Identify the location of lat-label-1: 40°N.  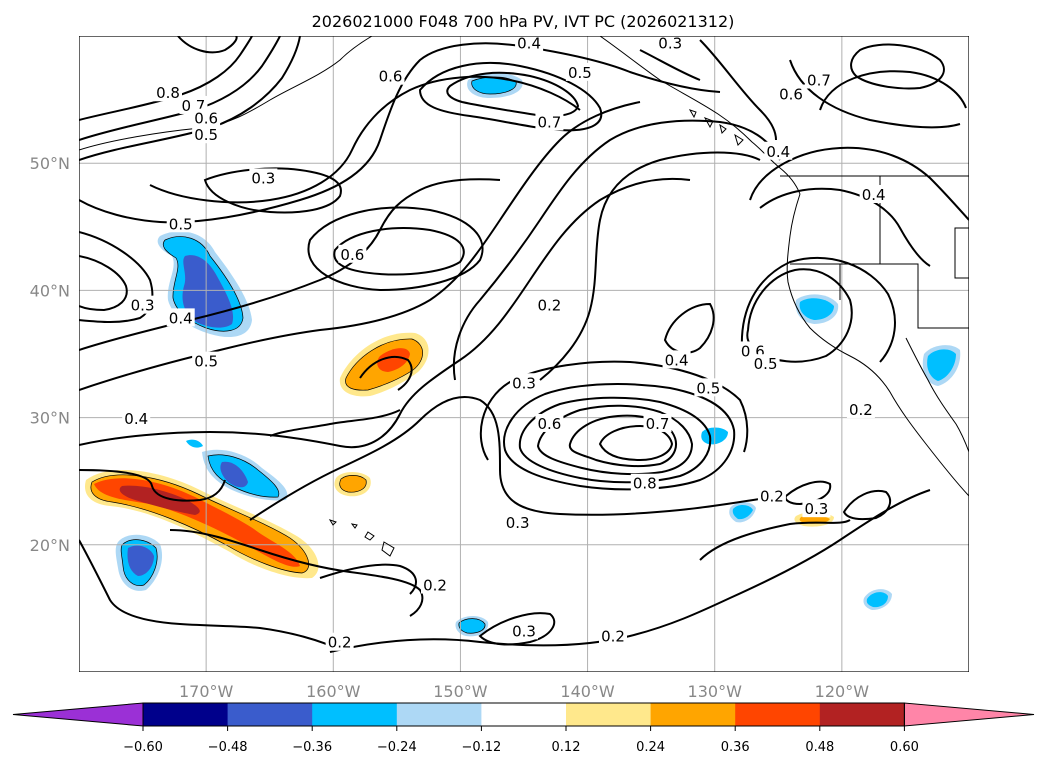
(50, 290).